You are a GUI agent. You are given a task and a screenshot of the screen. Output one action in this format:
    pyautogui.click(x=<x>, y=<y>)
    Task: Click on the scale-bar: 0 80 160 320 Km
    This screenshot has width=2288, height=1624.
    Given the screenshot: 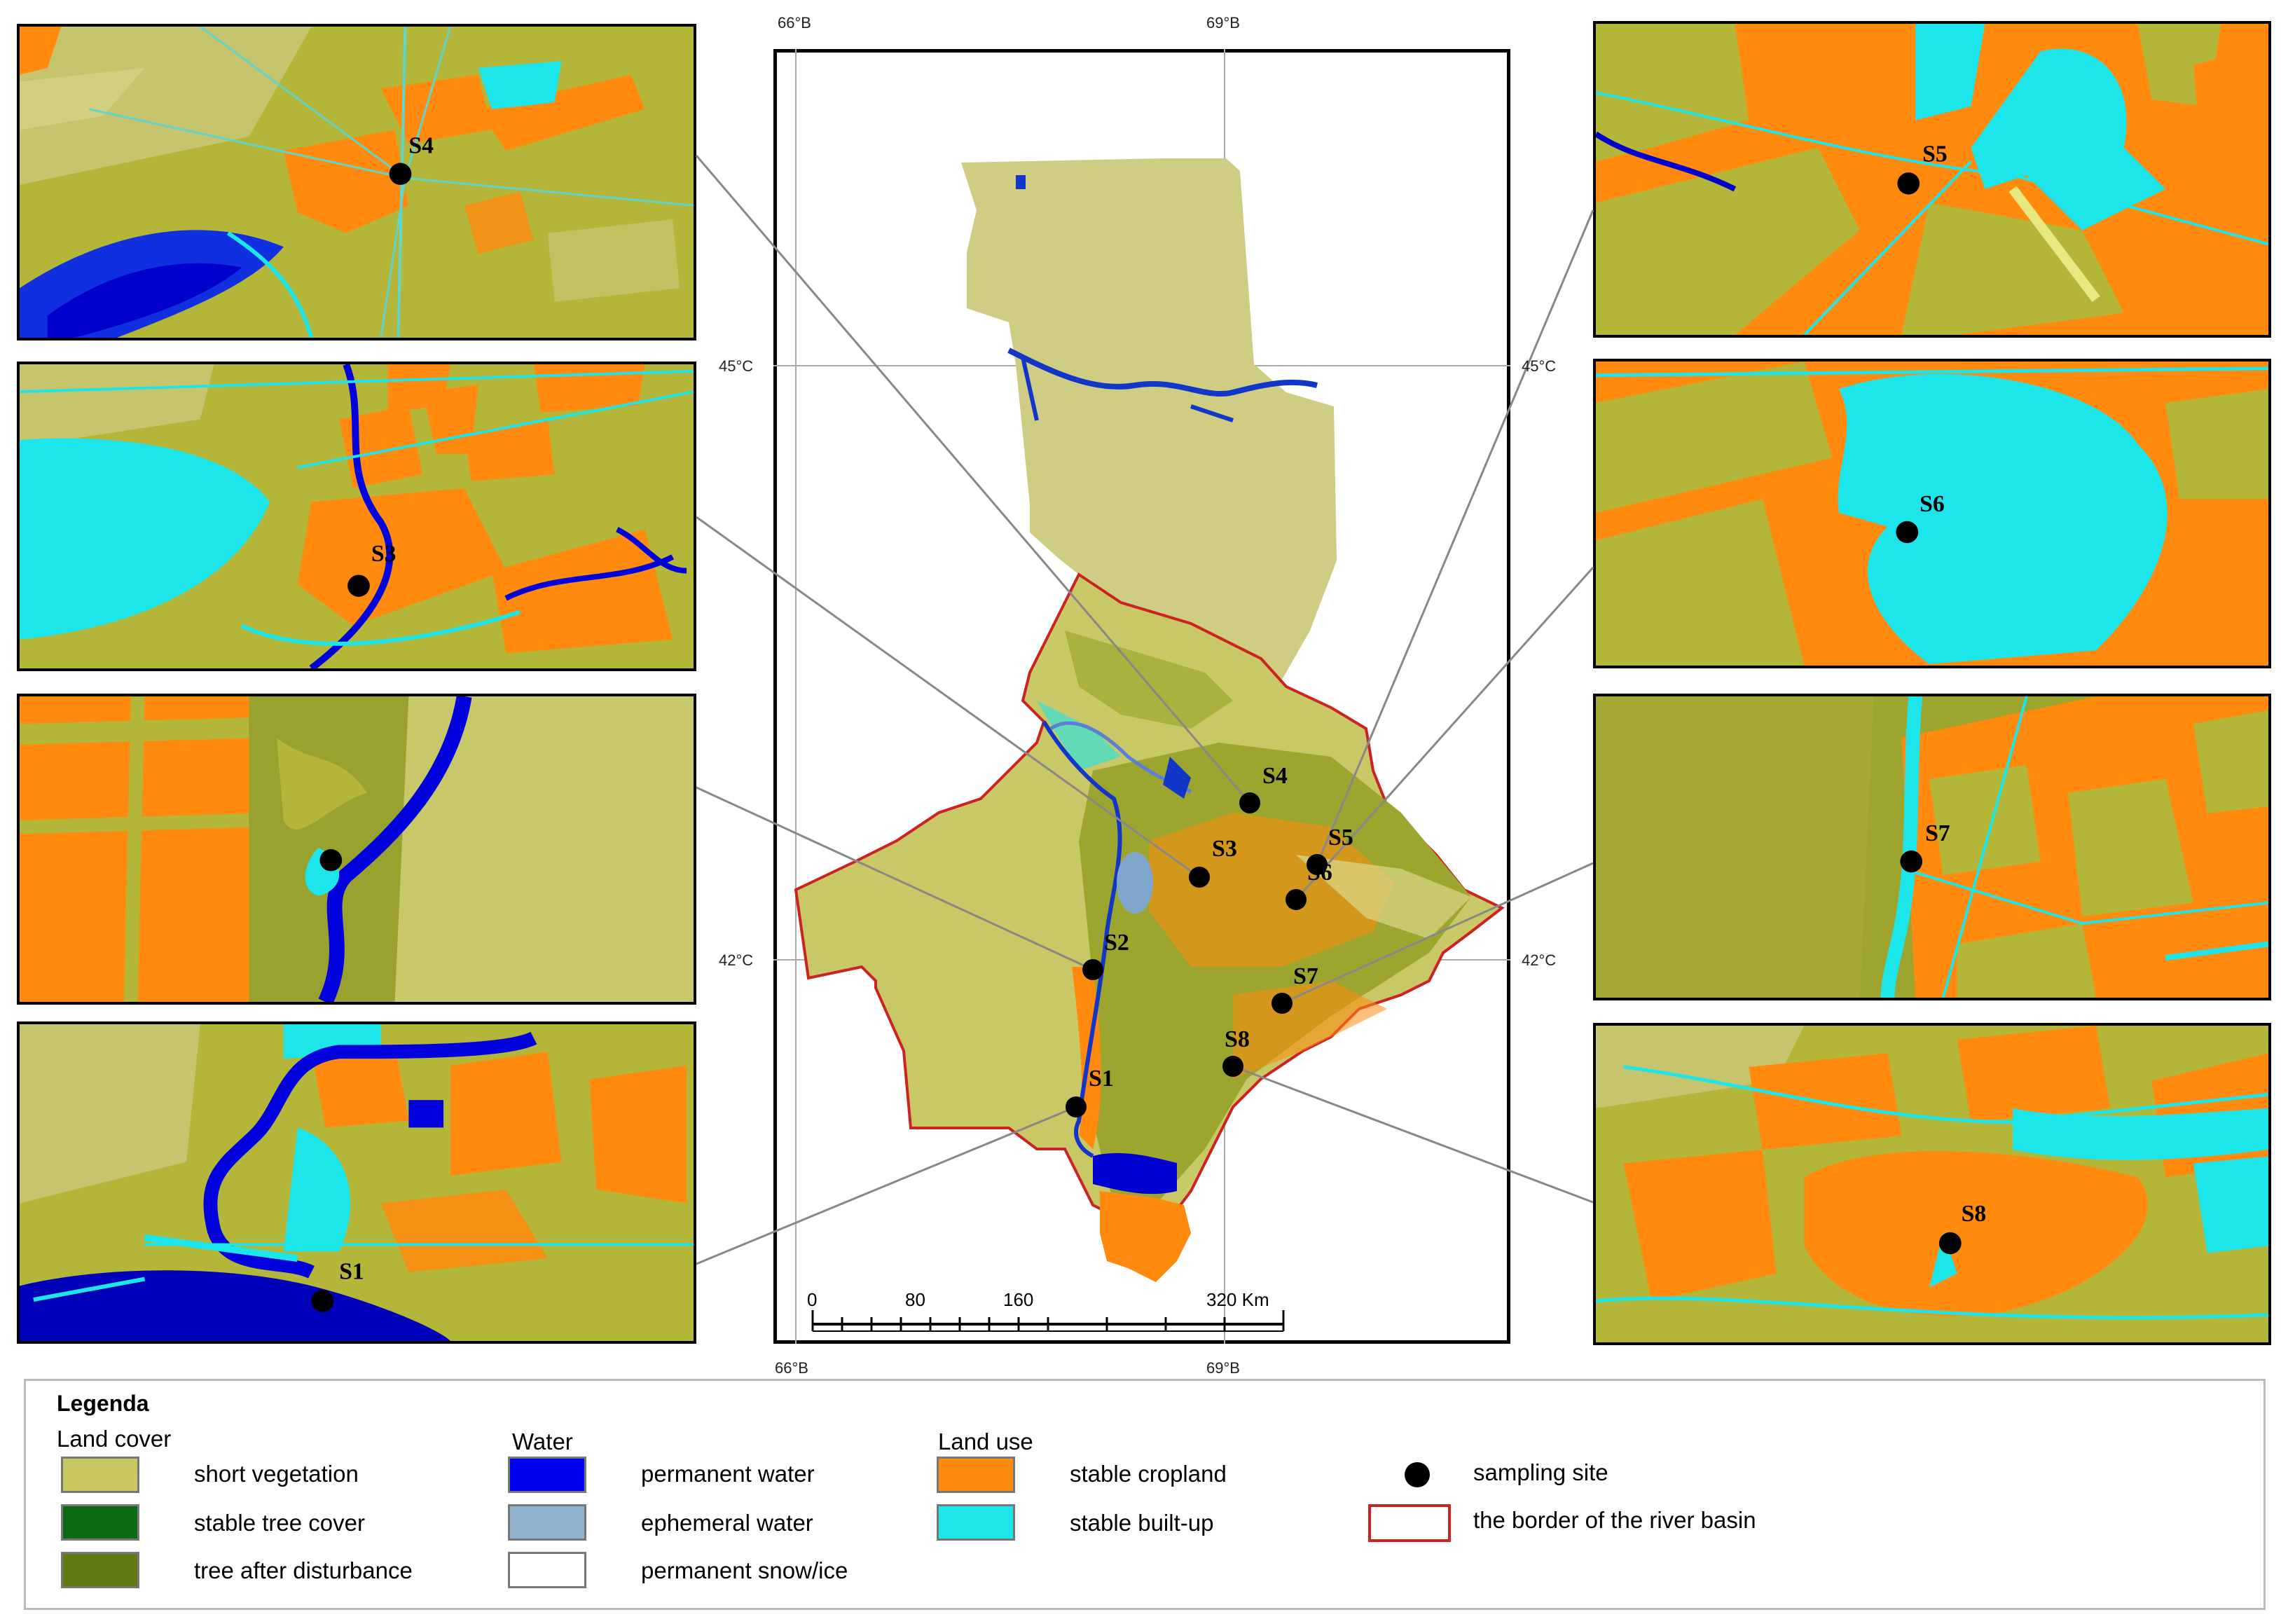 What is the action you would take?
    pyautogui.click(x=1046, y=1310)
    